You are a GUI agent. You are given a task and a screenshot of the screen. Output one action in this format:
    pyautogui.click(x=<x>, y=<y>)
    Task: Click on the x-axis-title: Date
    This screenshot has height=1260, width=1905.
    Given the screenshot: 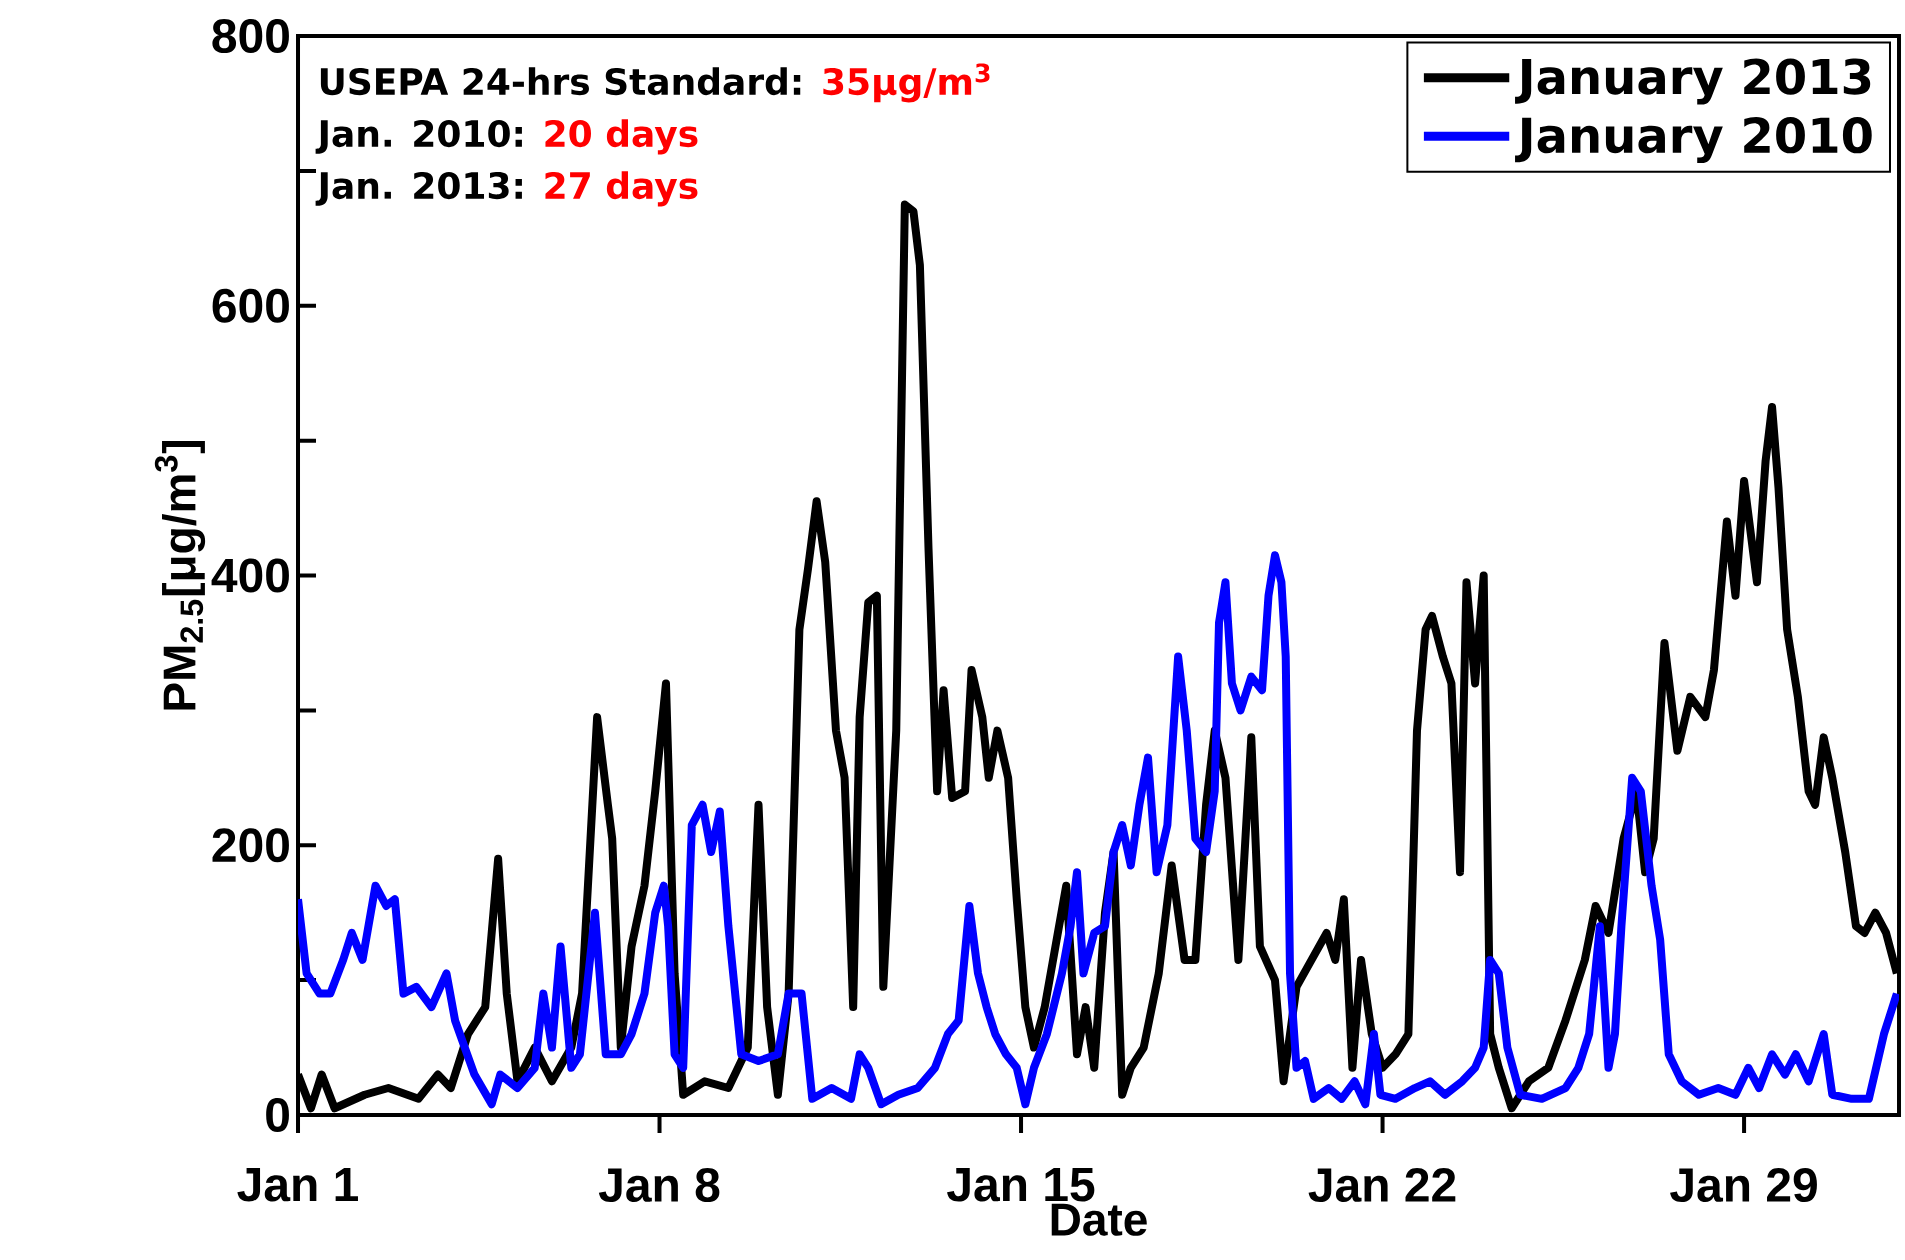 What is the action you would take?
    pyautogui.click(x=1099, y=1219)
    